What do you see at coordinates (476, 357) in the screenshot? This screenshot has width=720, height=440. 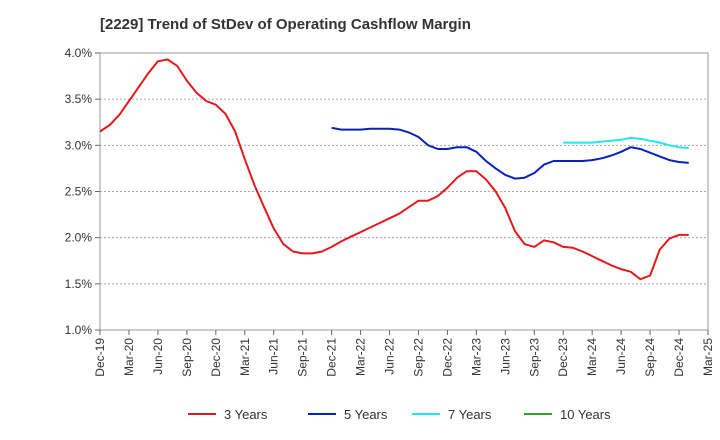 I see `x-tick-label: Mar-23` at bounding box center [476, 357].